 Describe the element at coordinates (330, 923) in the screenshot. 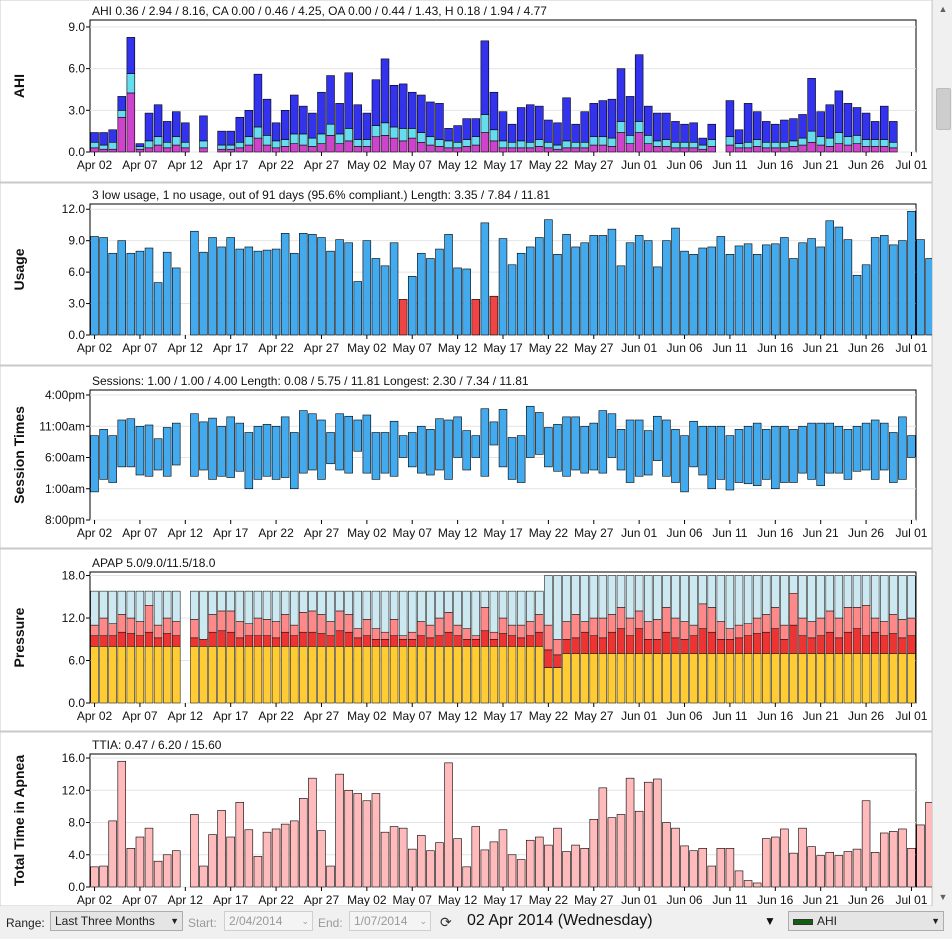

I see `end-label: End:` at that location.